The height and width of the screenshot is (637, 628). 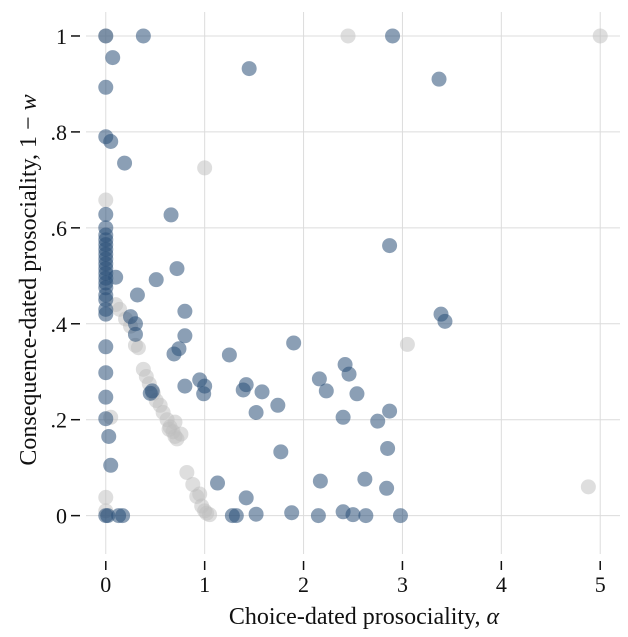 I want to click on y-axis-title: Consequence-dated prosociality, 1 − w, so click(x=29, y=279).